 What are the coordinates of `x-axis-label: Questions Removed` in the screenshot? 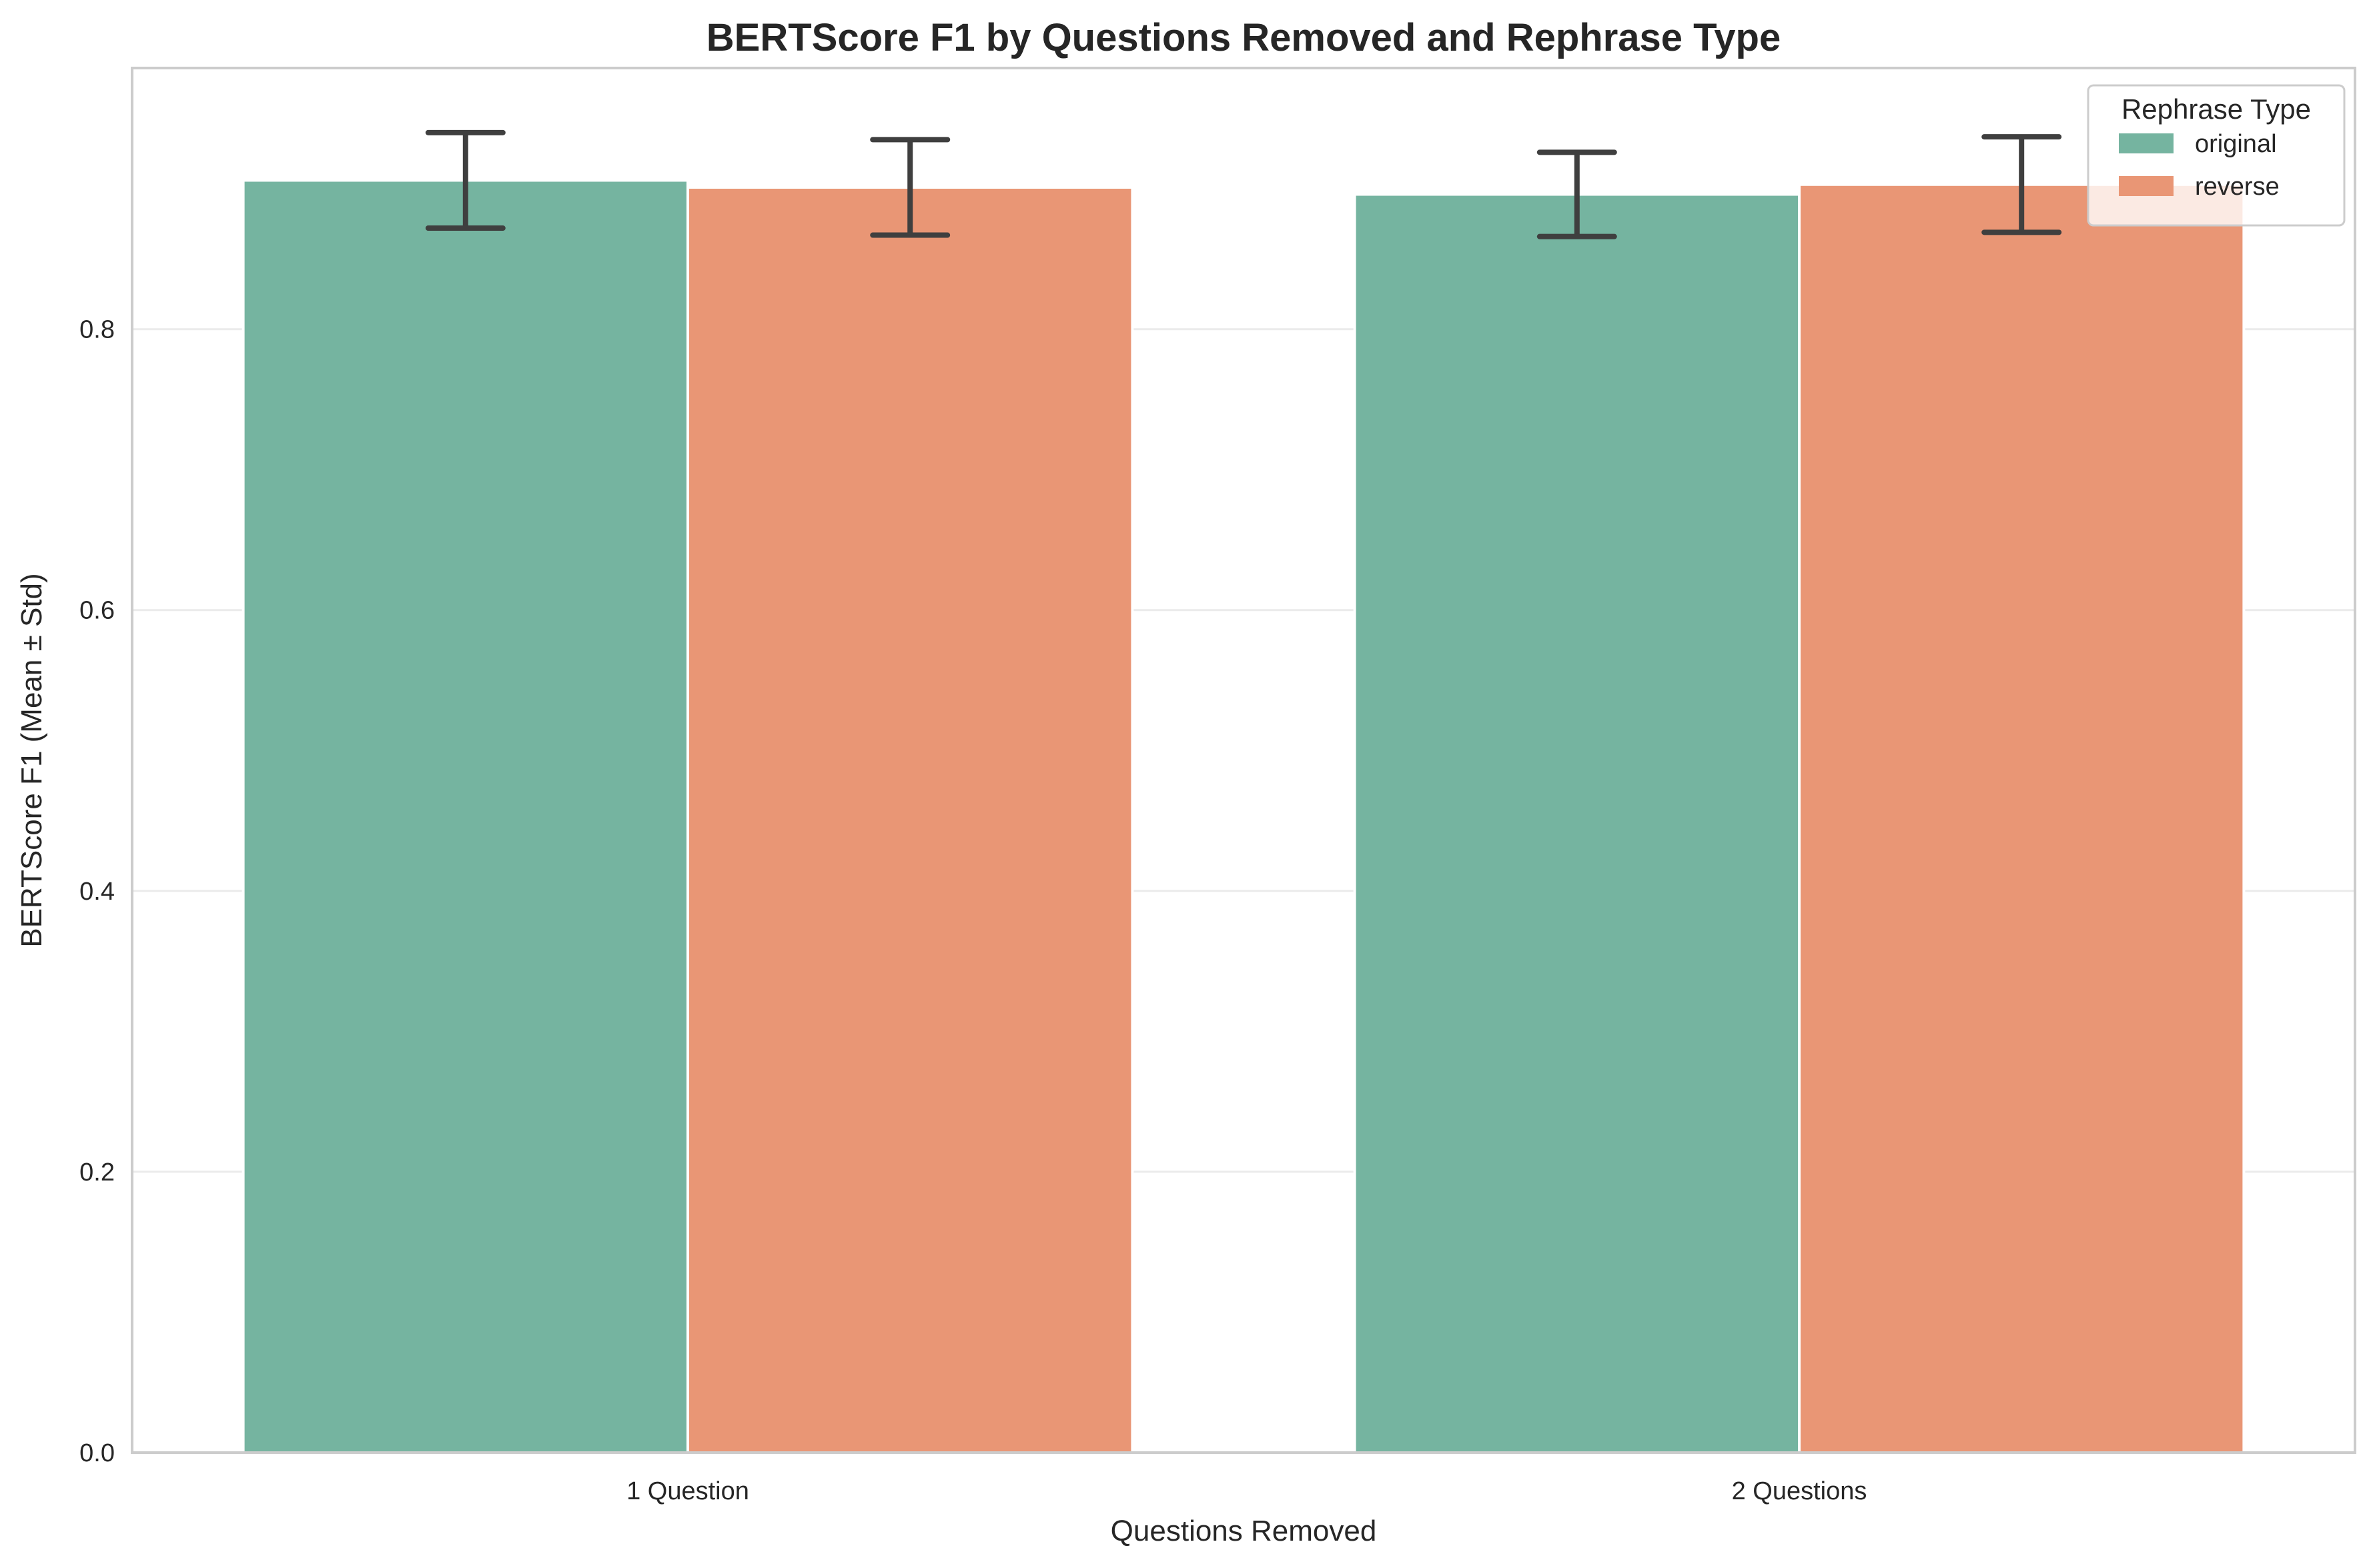 It's located at (1244, 1531).